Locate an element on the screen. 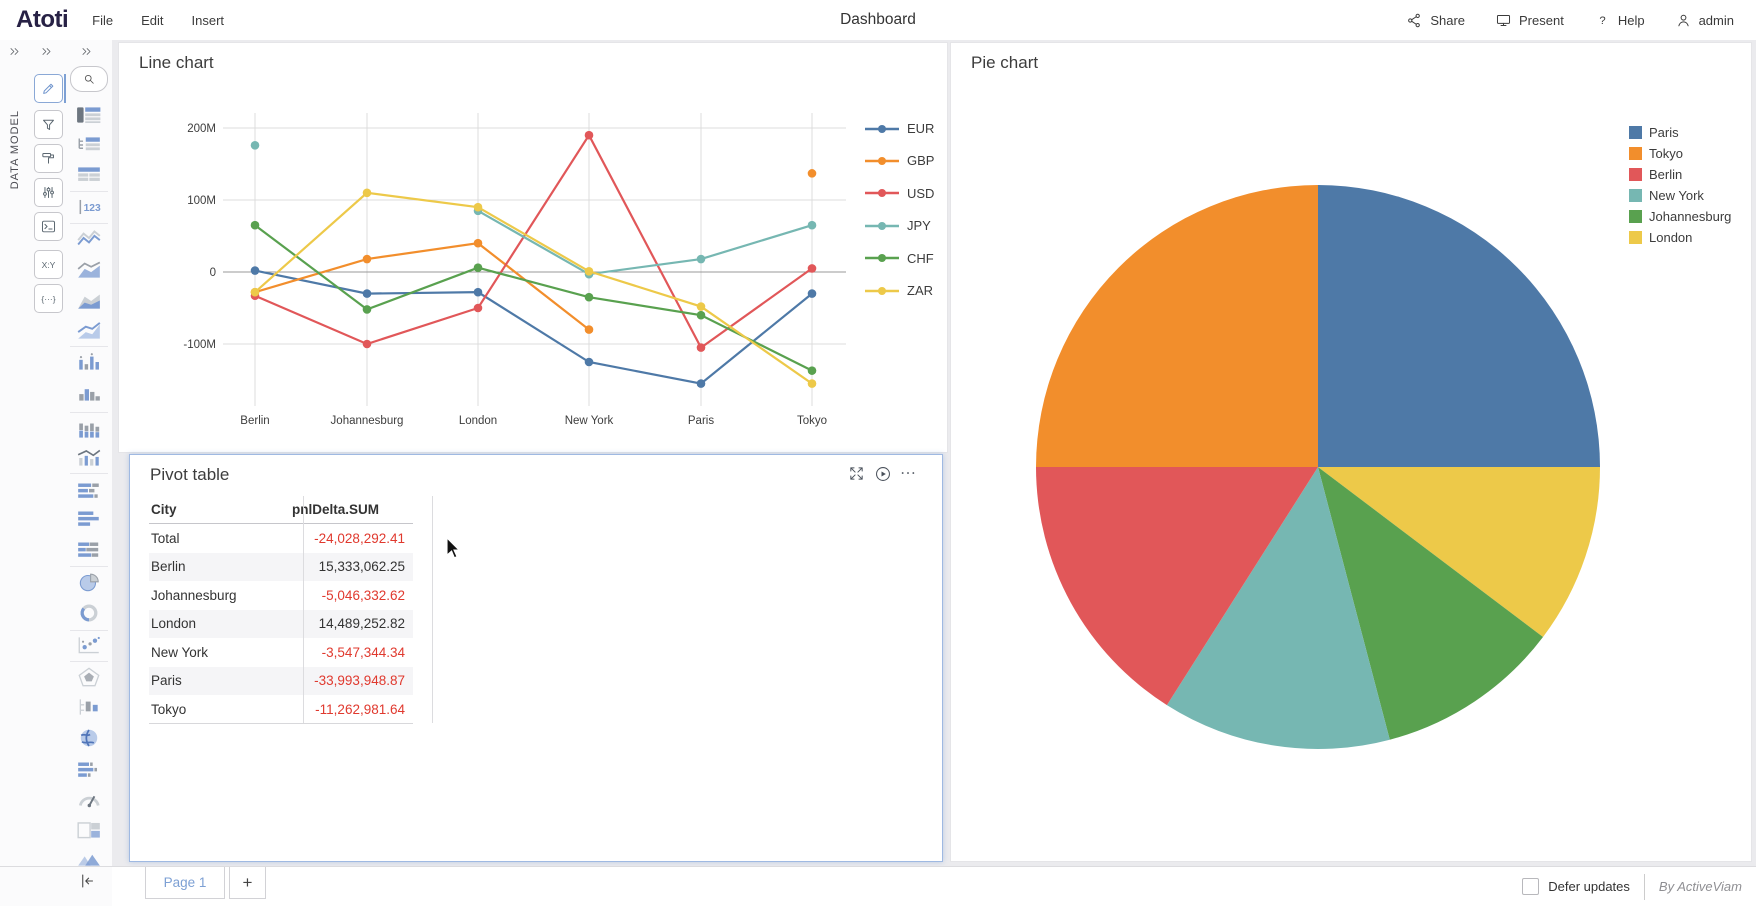 This screenshot has height=906, width=1756. radar-chart-view-icon is located at coordinates (89, 677).